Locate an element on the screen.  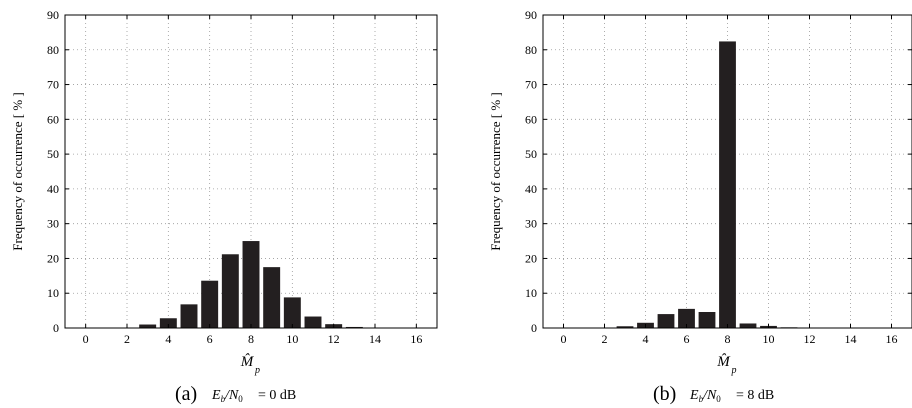
caption-condition: = 8 dB is located at coordinates (755, 395).